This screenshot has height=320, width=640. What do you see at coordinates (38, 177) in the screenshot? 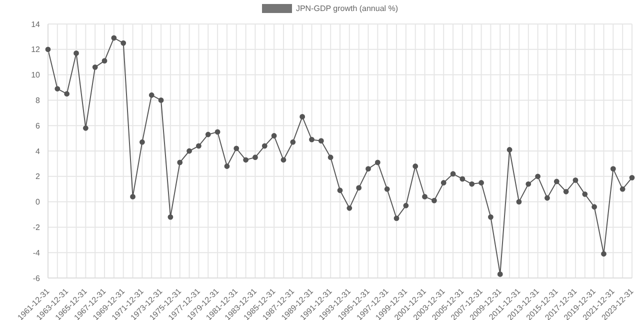
I see `y-tick-label: 2` at bounding box center [38, 177].